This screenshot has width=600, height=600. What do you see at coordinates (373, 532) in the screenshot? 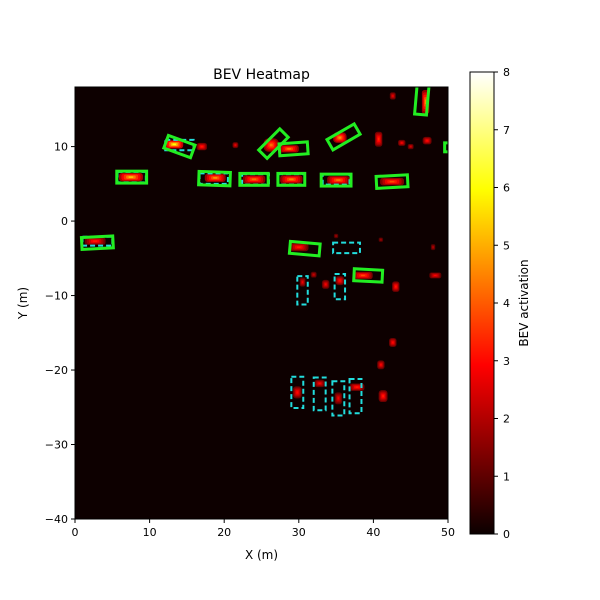
I see `x-tick-label: 40` at bounding box center [373, 532].